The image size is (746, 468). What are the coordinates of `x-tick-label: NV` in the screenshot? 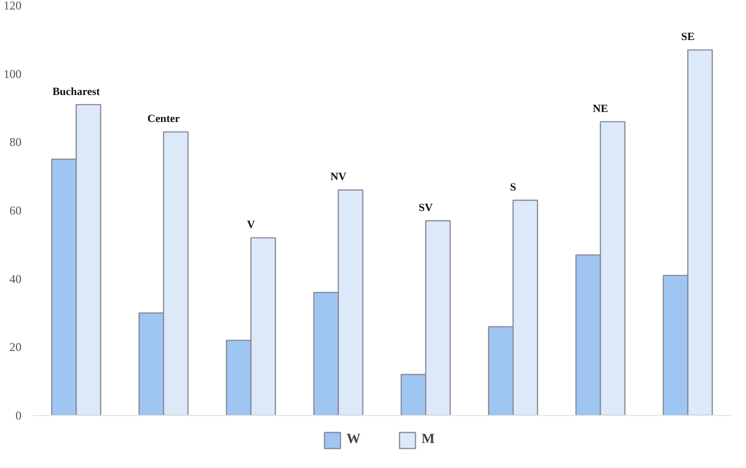 It's located at (338, 177).